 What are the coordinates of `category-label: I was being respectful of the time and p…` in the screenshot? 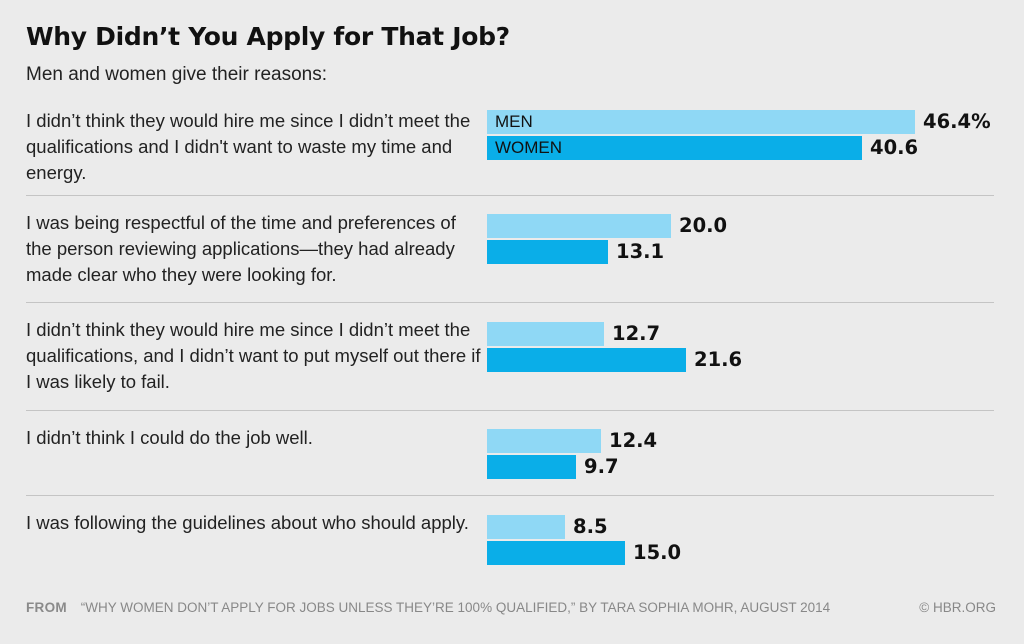 It's located at (241, 248).